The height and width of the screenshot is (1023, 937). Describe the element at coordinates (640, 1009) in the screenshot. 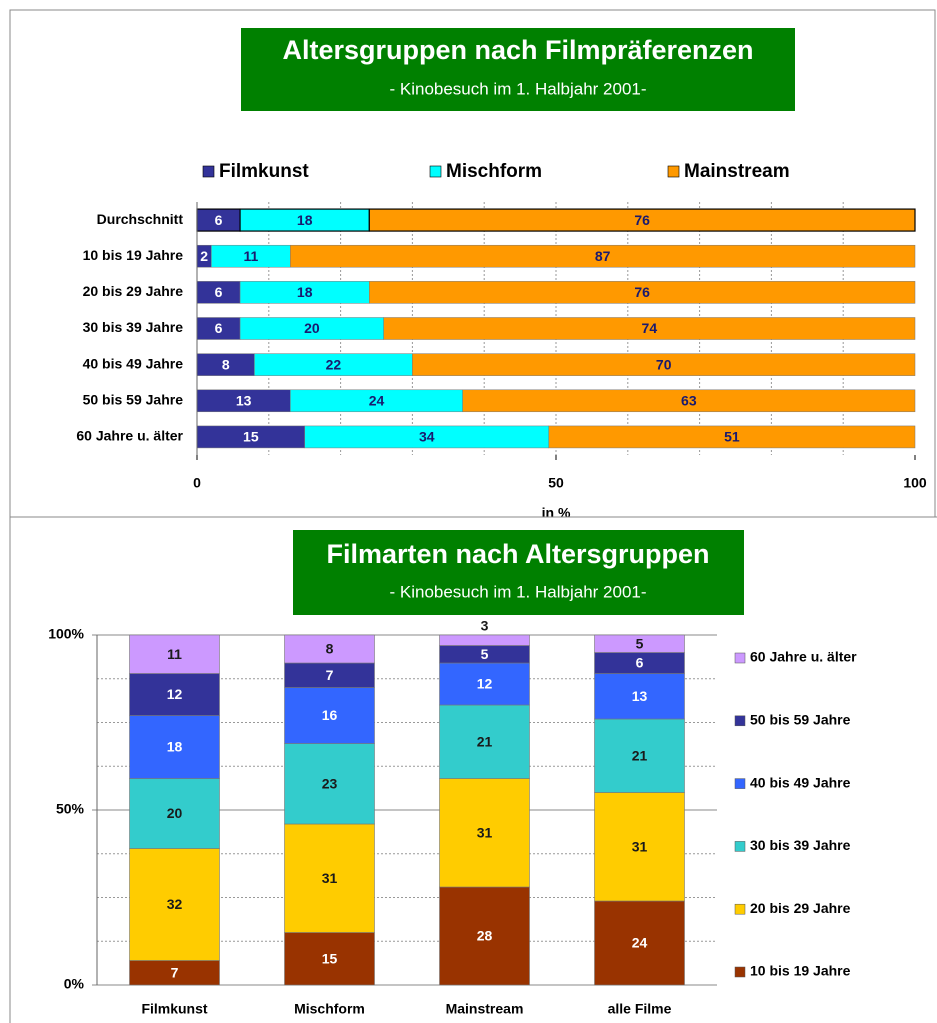

I see `x-tick-label: alle Filme` at that location.